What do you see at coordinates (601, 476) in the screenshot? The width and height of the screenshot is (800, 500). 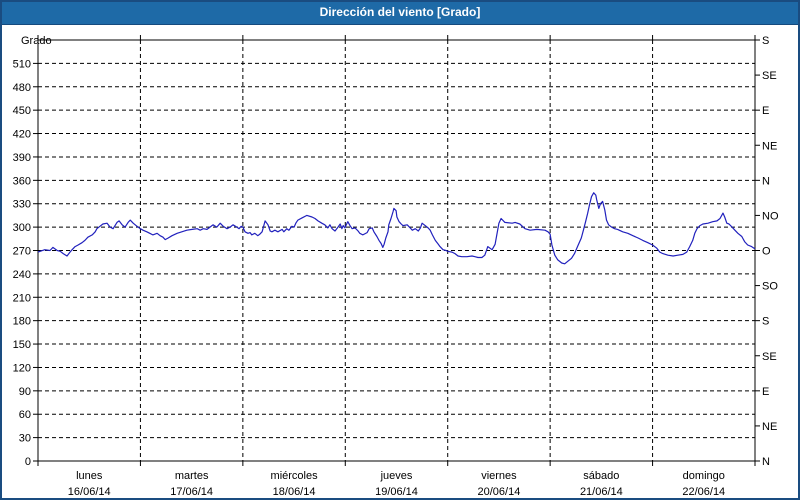 I see `x-axis-day-label: sábado` at bounding box center [601, 476].